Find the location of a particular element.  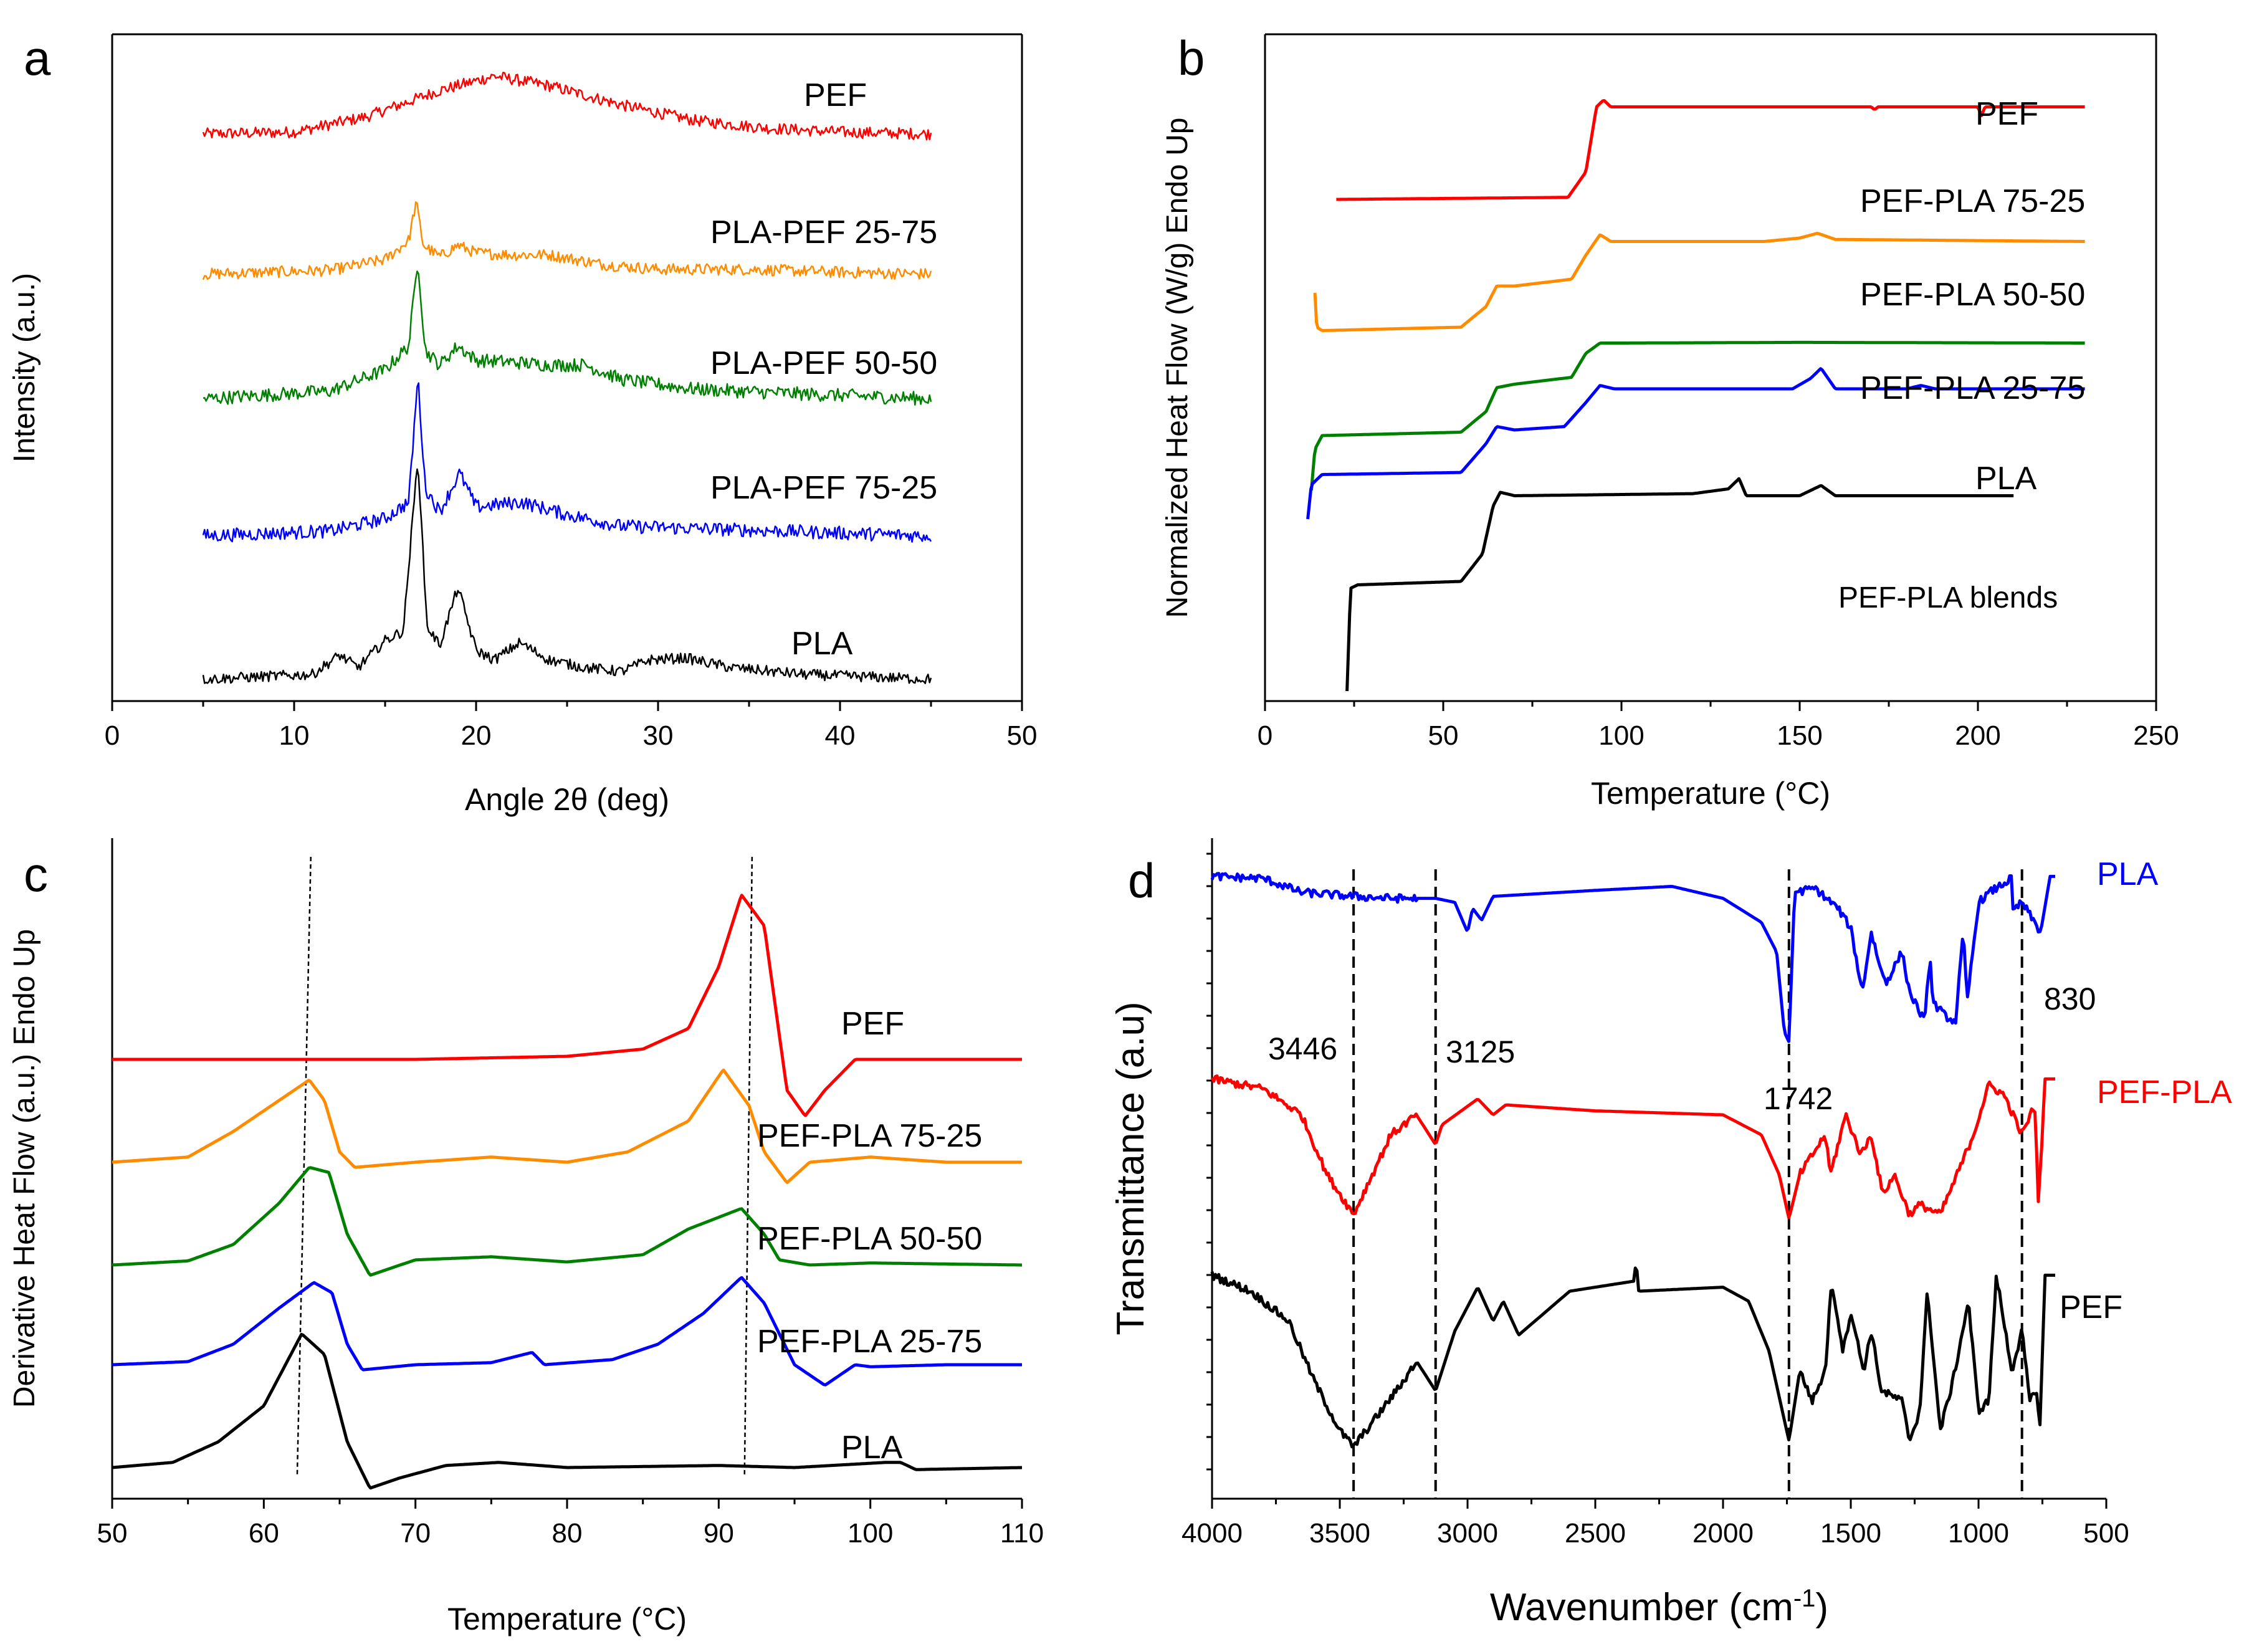

x-tick-label: 4000 is located at coordinates (1212, 1533).